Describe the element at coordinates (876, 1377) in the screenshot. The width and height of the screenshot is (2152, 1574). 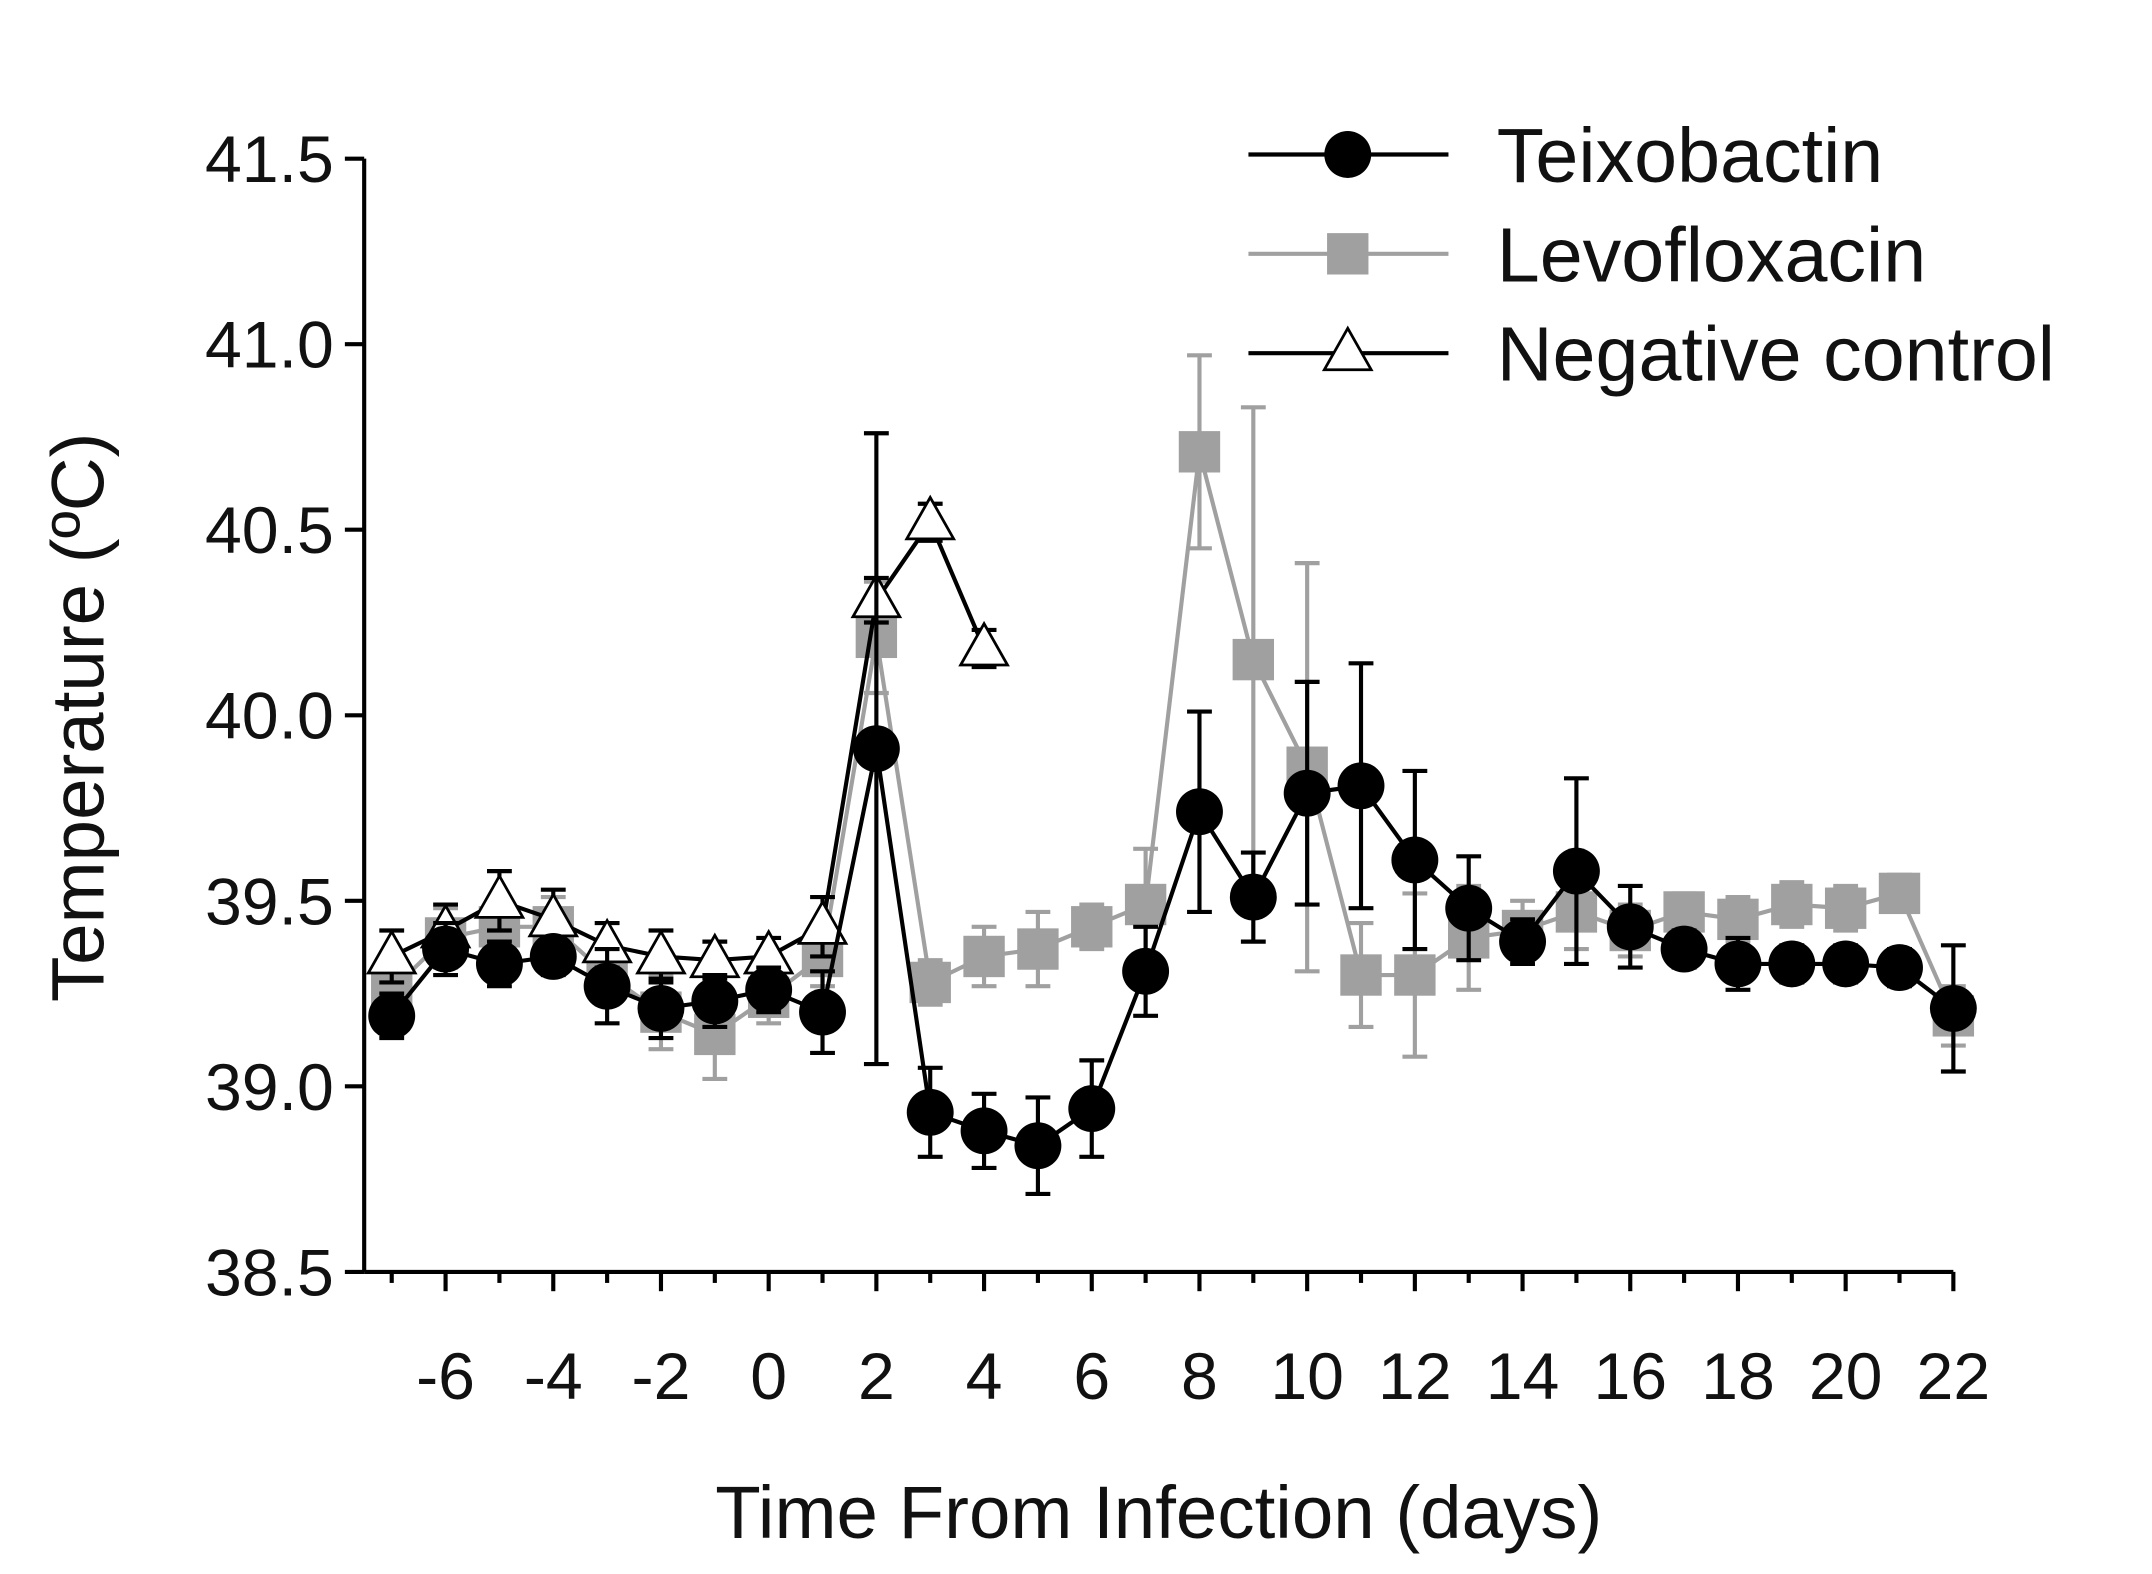
I see `x-tick-label: 2` at that location.